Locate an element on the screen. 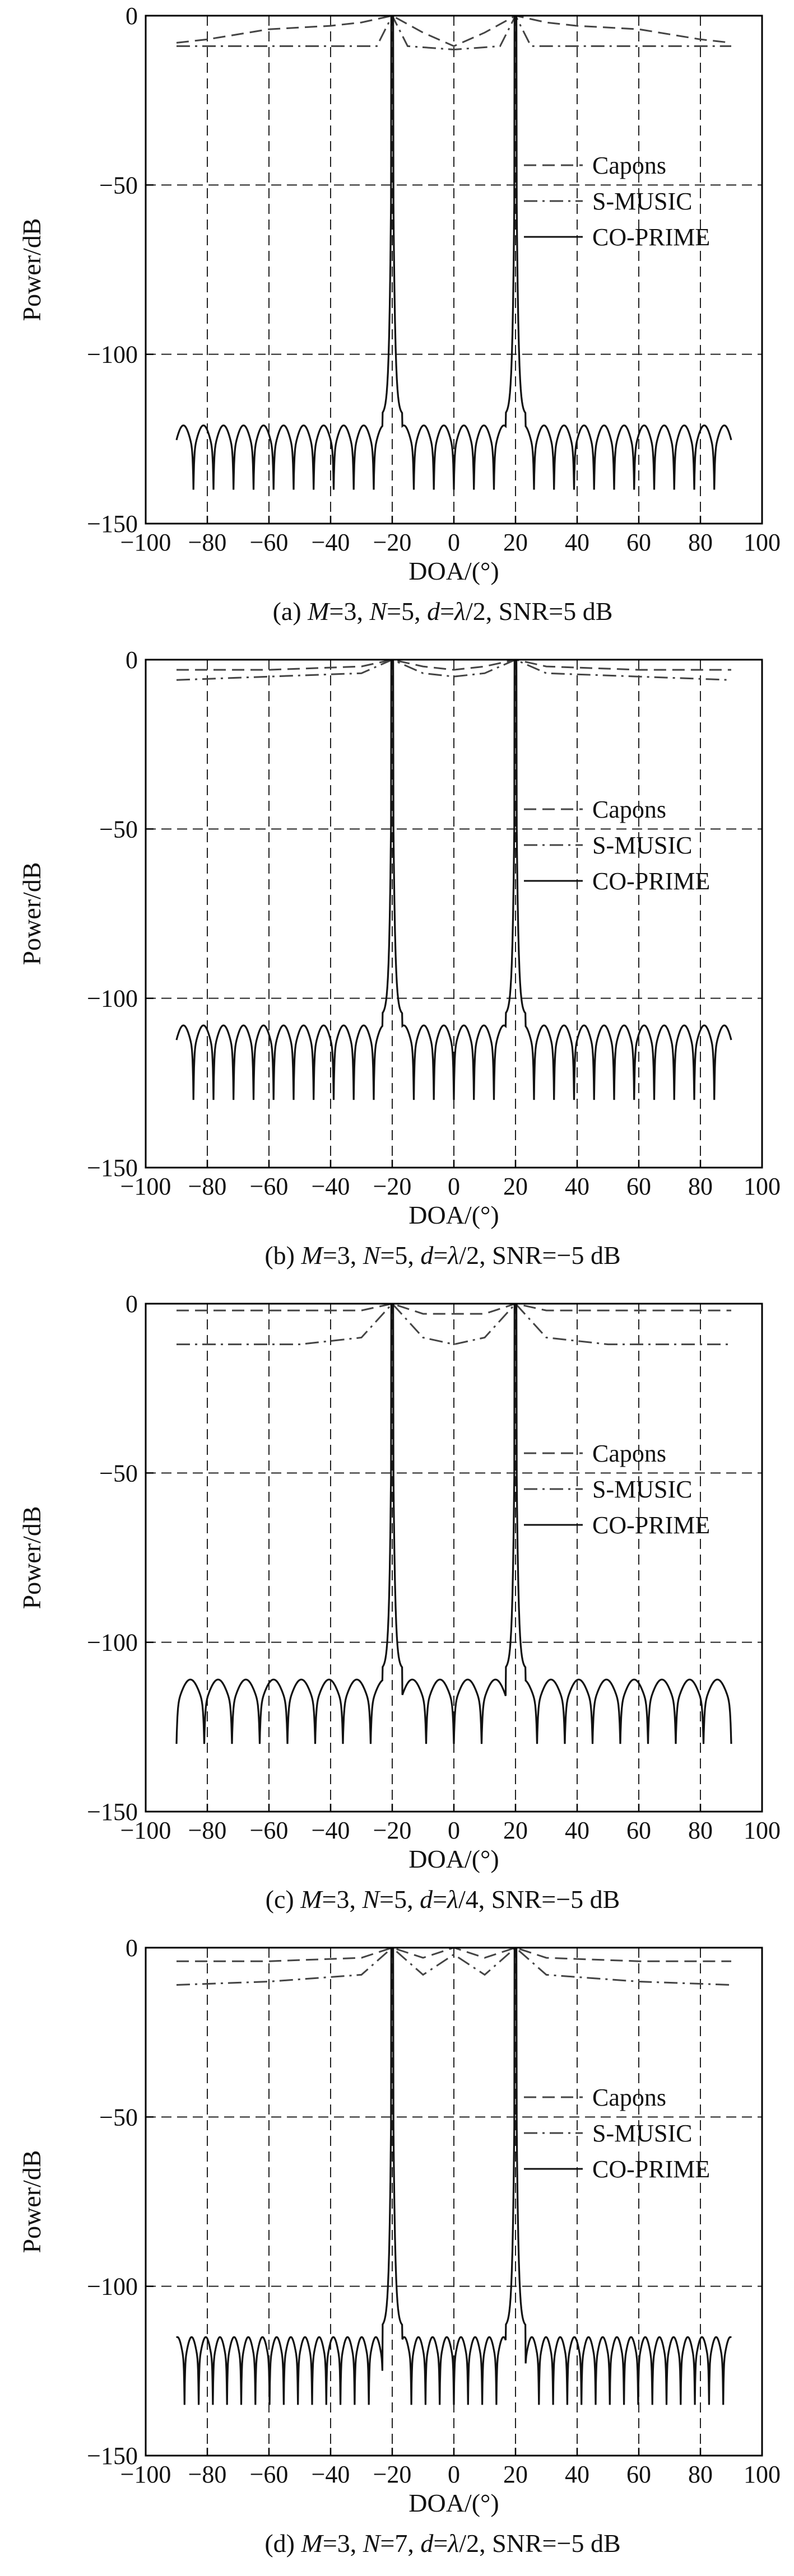  figure-caption: (a) M=3, N=5, d=λ/2, SNR=5 dB is located at coordinates (443, 612).